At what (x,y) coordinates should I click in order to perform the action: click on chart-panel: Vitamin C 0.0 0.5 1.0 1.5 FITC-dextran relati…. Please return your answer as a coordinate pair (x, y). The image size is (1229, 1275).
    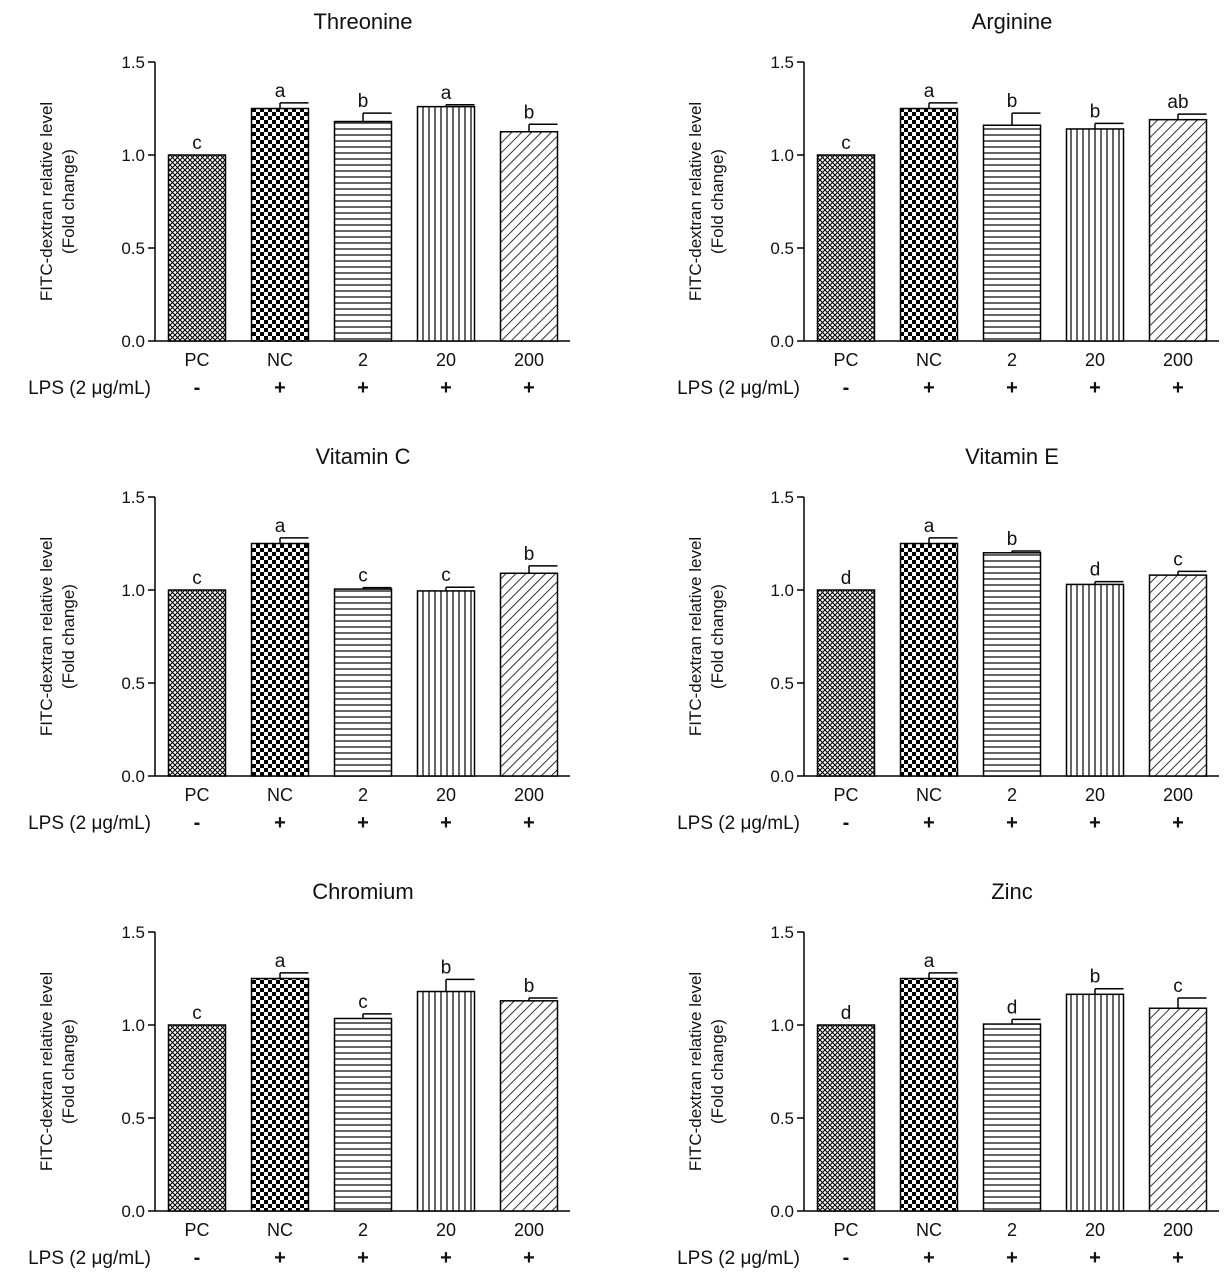
    Looking at the image, I should click on (299, 639).